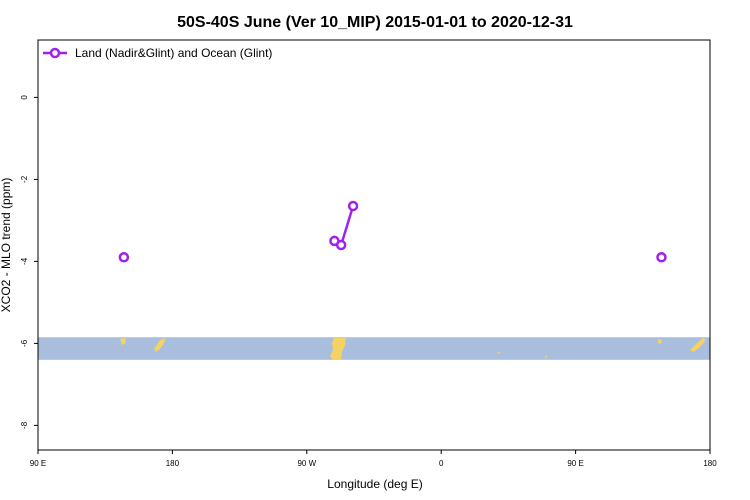 This screenshot has width=750, height=500. Describe the element at coordinates (173, 53) in the screenshot. I see `legend-entry-label: Land (Nadir&Glint) and Ocean (Glint)` at that location.